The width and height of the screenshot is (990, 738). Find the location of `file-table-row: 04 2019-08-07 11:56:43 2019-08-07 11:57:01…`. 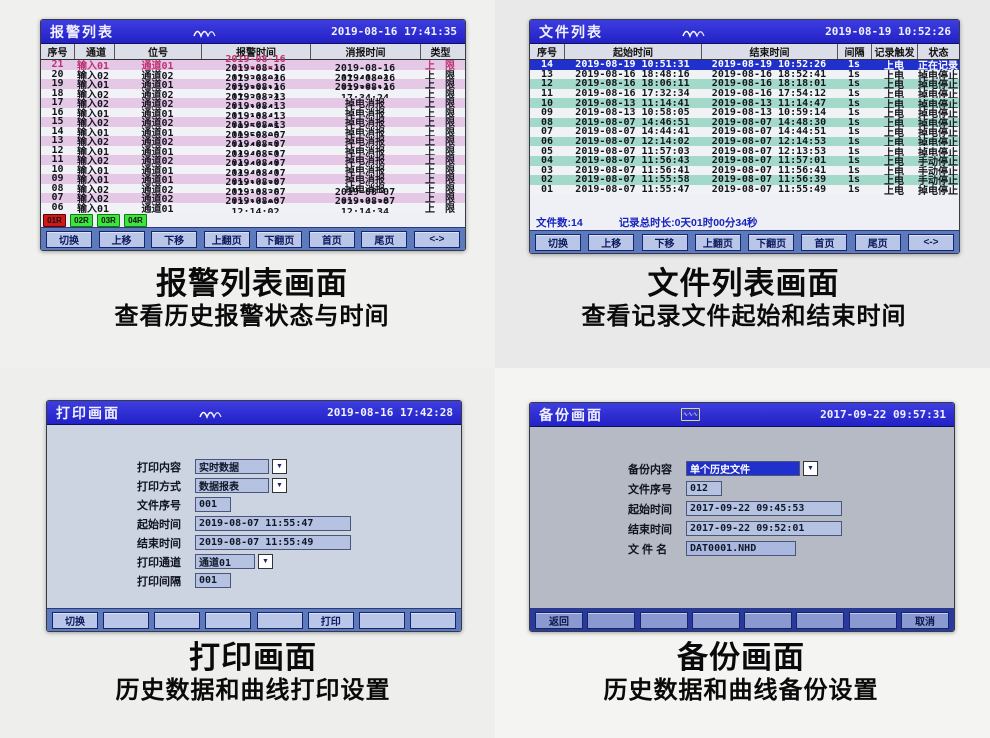

file-table-row: 04 2019-08-07 11:56:43 2019-08-07 11:57:01… is located at coordinates (744, 161).